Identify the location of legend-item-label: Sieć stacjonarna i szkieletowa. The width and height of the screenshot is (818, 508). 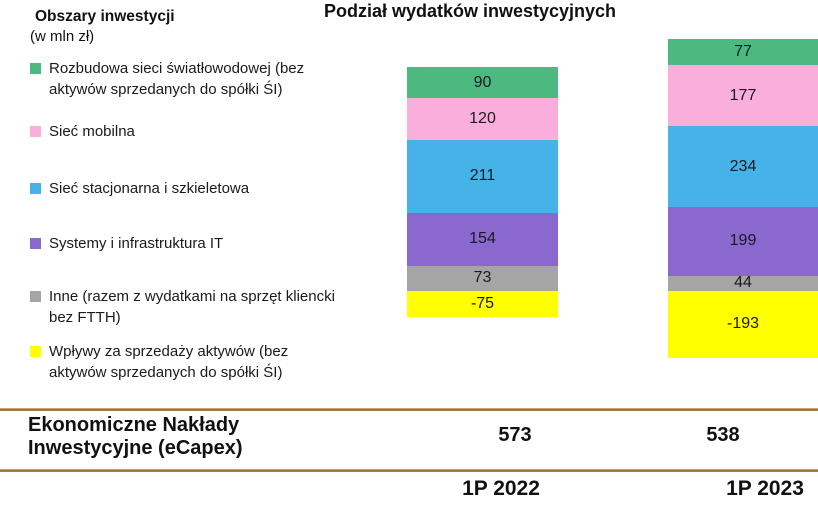
(149, 188).